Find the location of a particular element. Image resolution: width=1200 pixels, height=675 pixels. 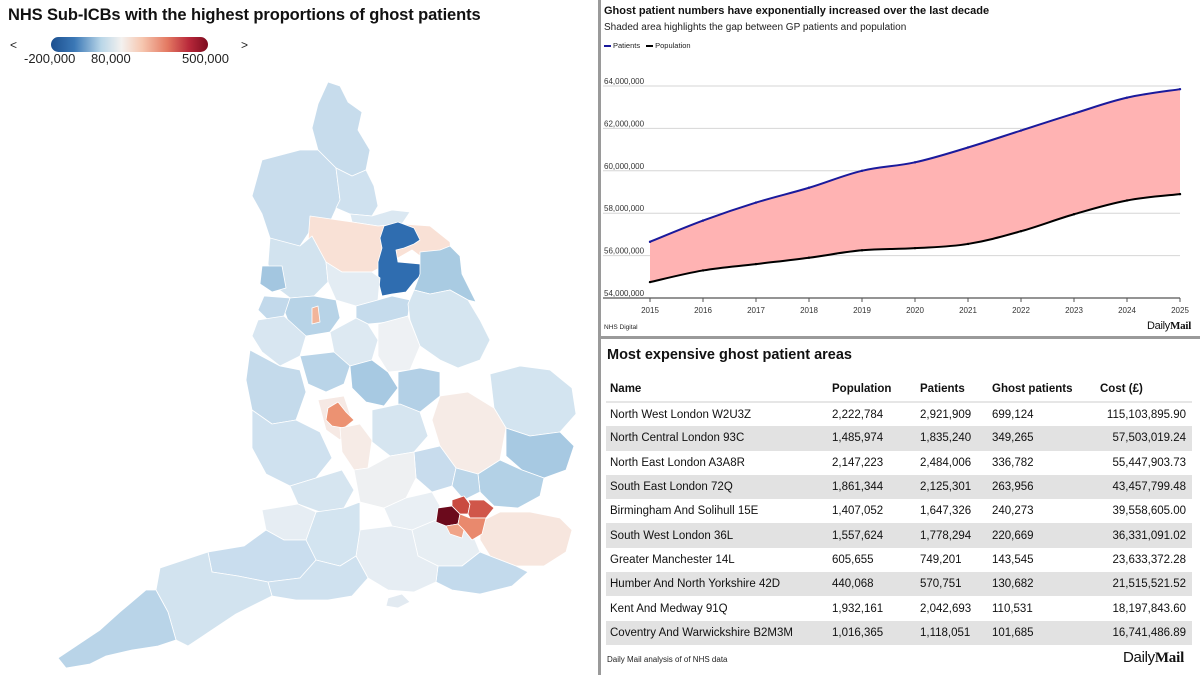

table-cell-ghost: 349,265 is located at coordinates (1038, 438).